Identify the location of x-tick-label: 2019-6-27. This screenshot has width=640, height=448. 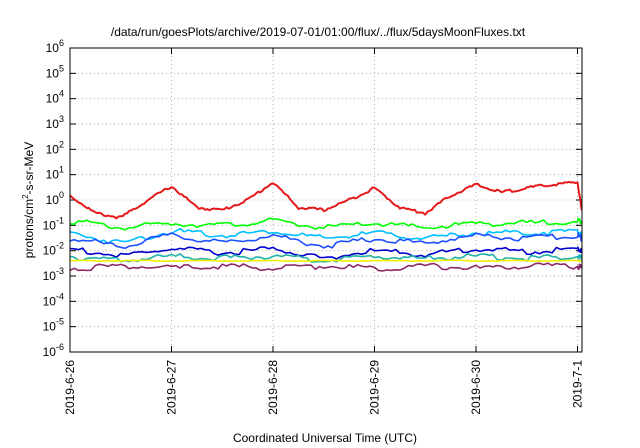
(172, 387).